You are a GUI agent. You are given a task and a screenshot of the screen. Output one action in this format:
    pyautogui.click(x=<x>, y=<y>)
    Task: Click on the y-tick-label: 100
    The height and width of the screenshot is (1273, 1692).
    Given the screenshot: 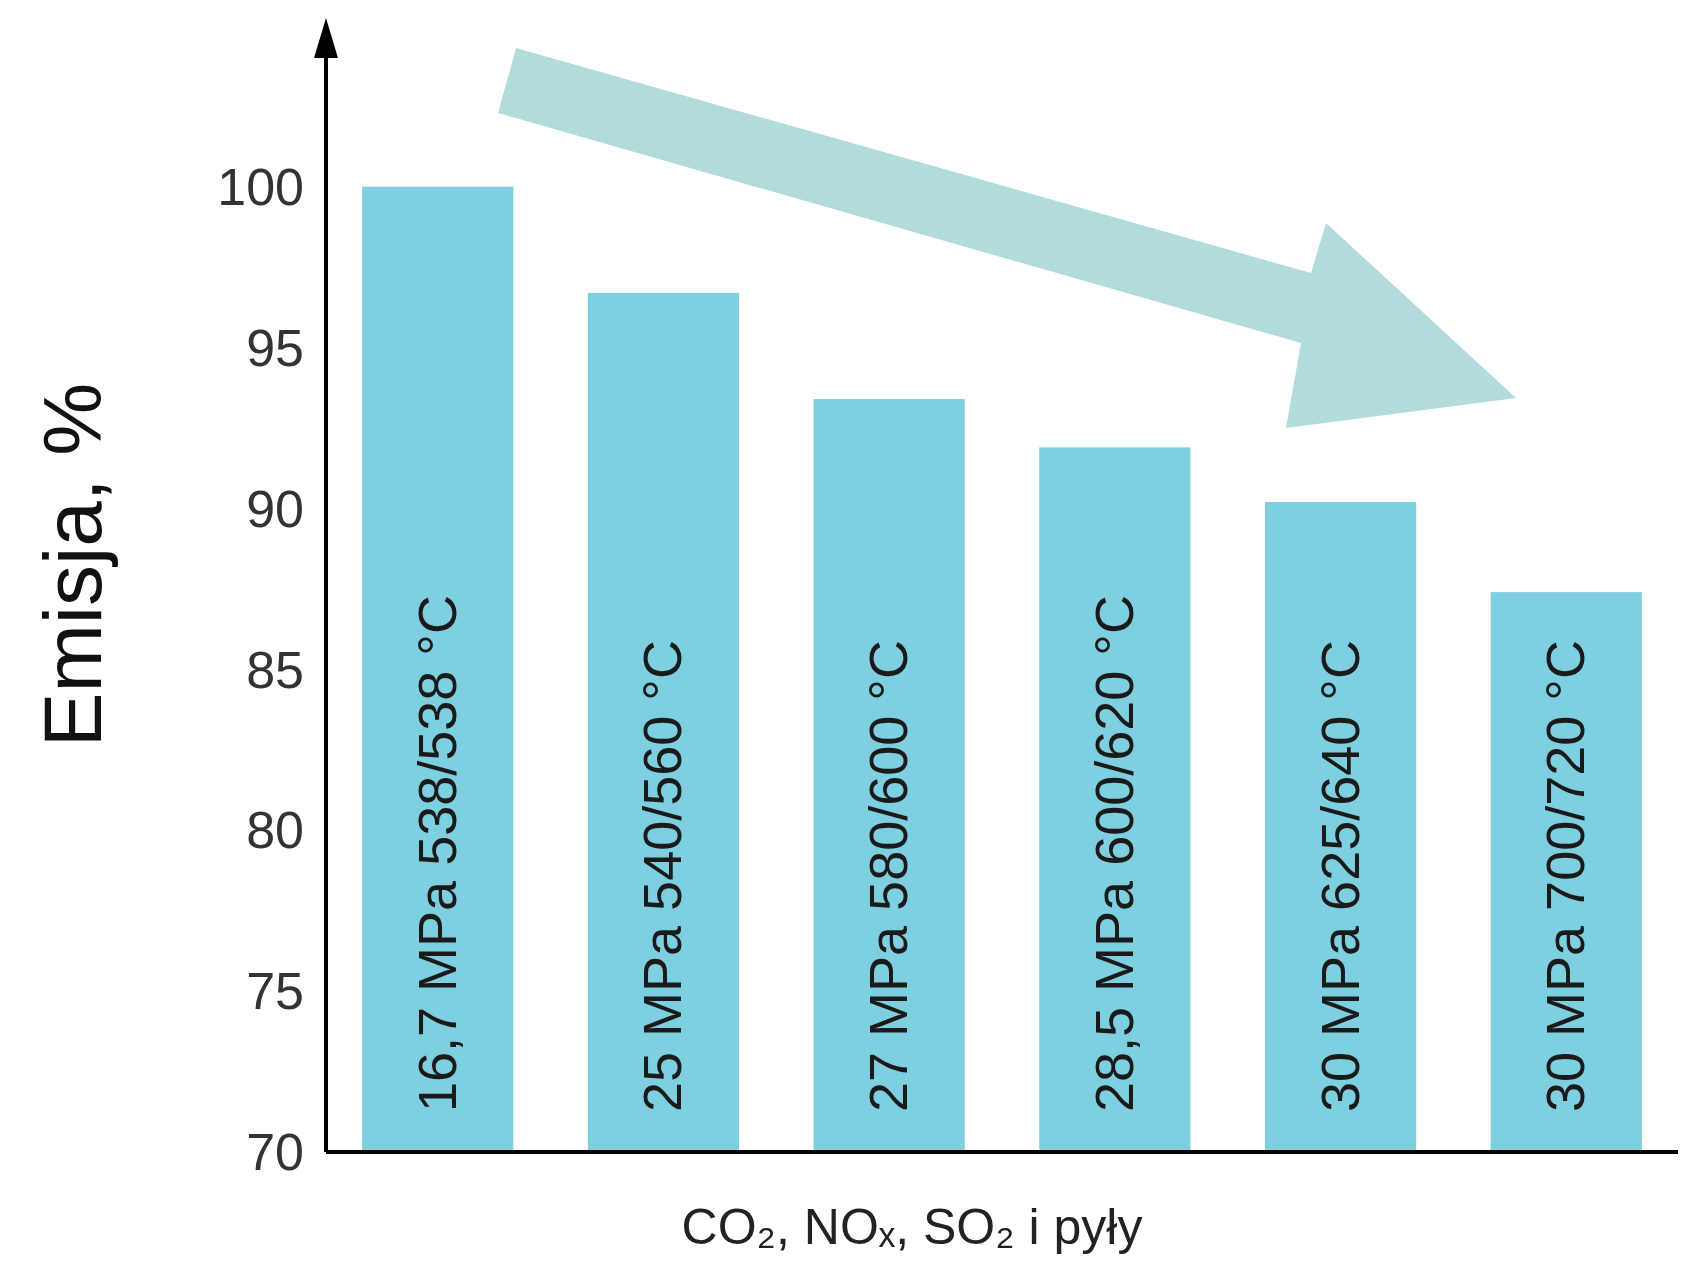 What is the action you would take?
    pyautogui.click(x=260, y=186)
    